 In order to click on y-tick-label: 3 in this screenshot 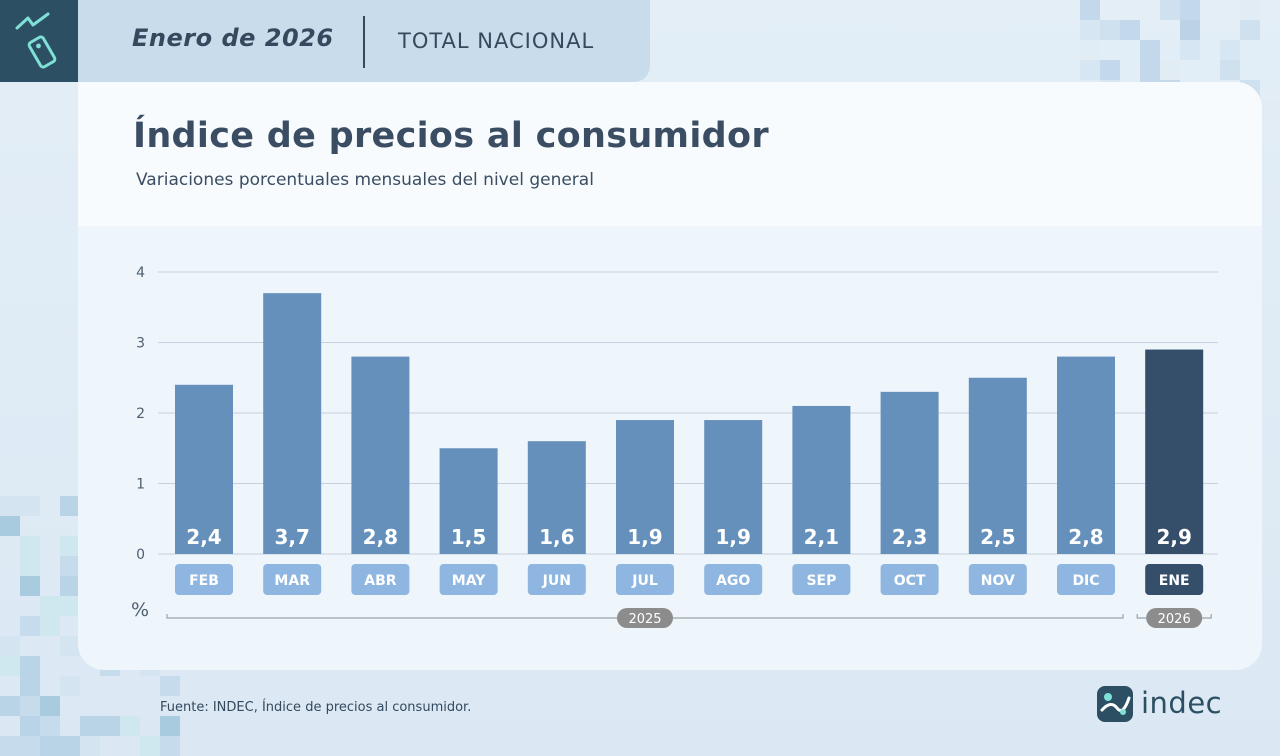, I will do `click(140, 344)`.